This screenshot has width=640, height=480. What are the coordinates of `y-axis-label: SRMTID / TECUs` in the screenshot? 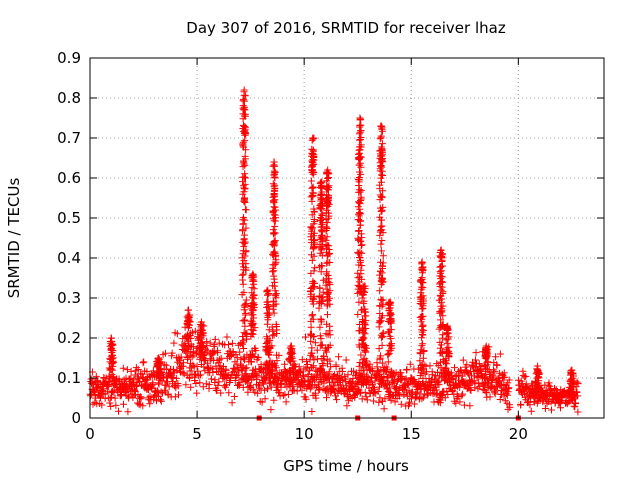 It's located at (14, 238).